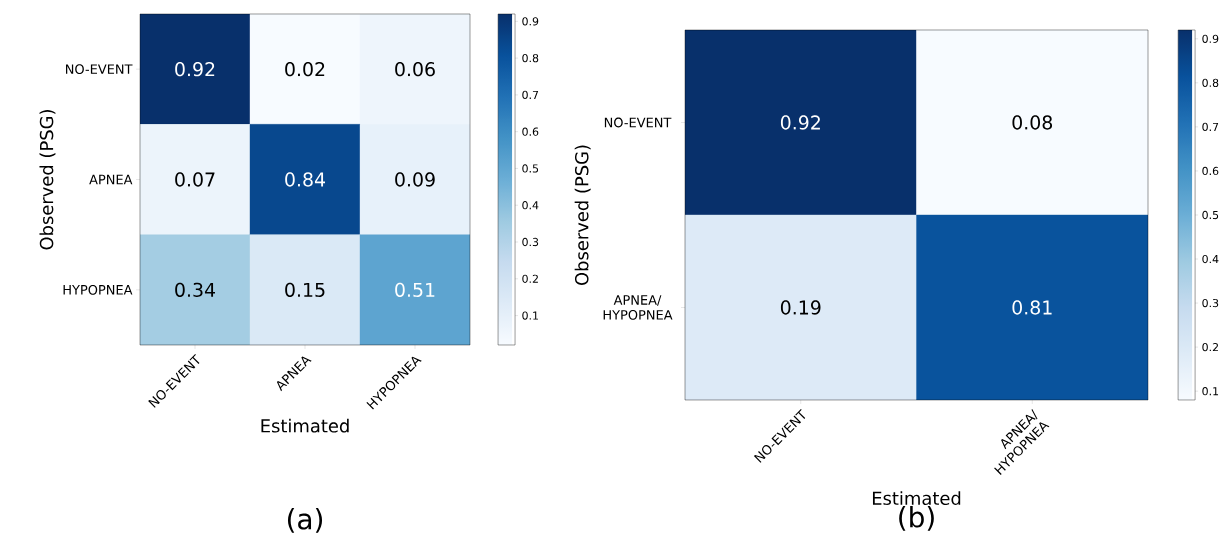  What do you see at coordinates (98, 289) in the screenshot?
I see `y-tick-label: HYPOPNEA` at bounding box center [98, 289].